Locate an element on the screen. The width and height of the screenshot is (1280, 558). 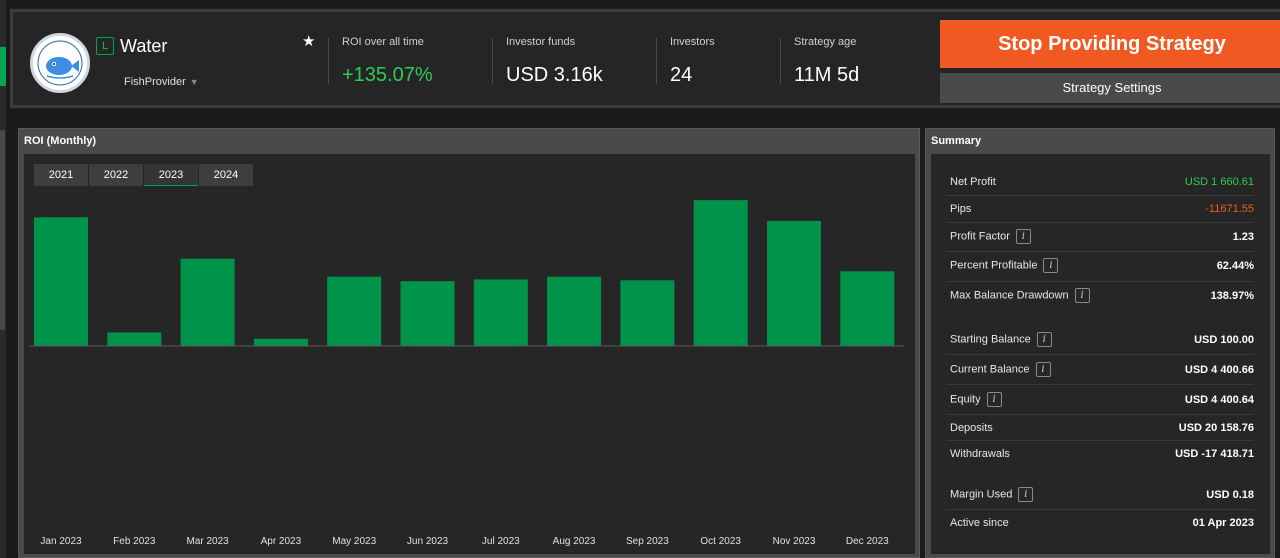
summary-value: USD 4 400.64 is located at coordinates (1219, 400).